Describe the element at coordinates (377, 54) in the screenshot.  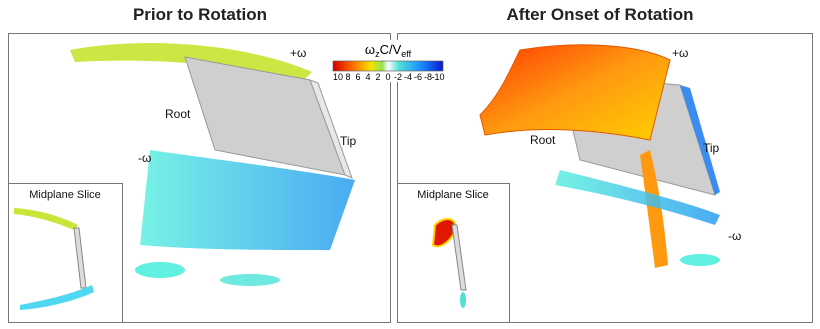
I see `title-part: z` at that location.